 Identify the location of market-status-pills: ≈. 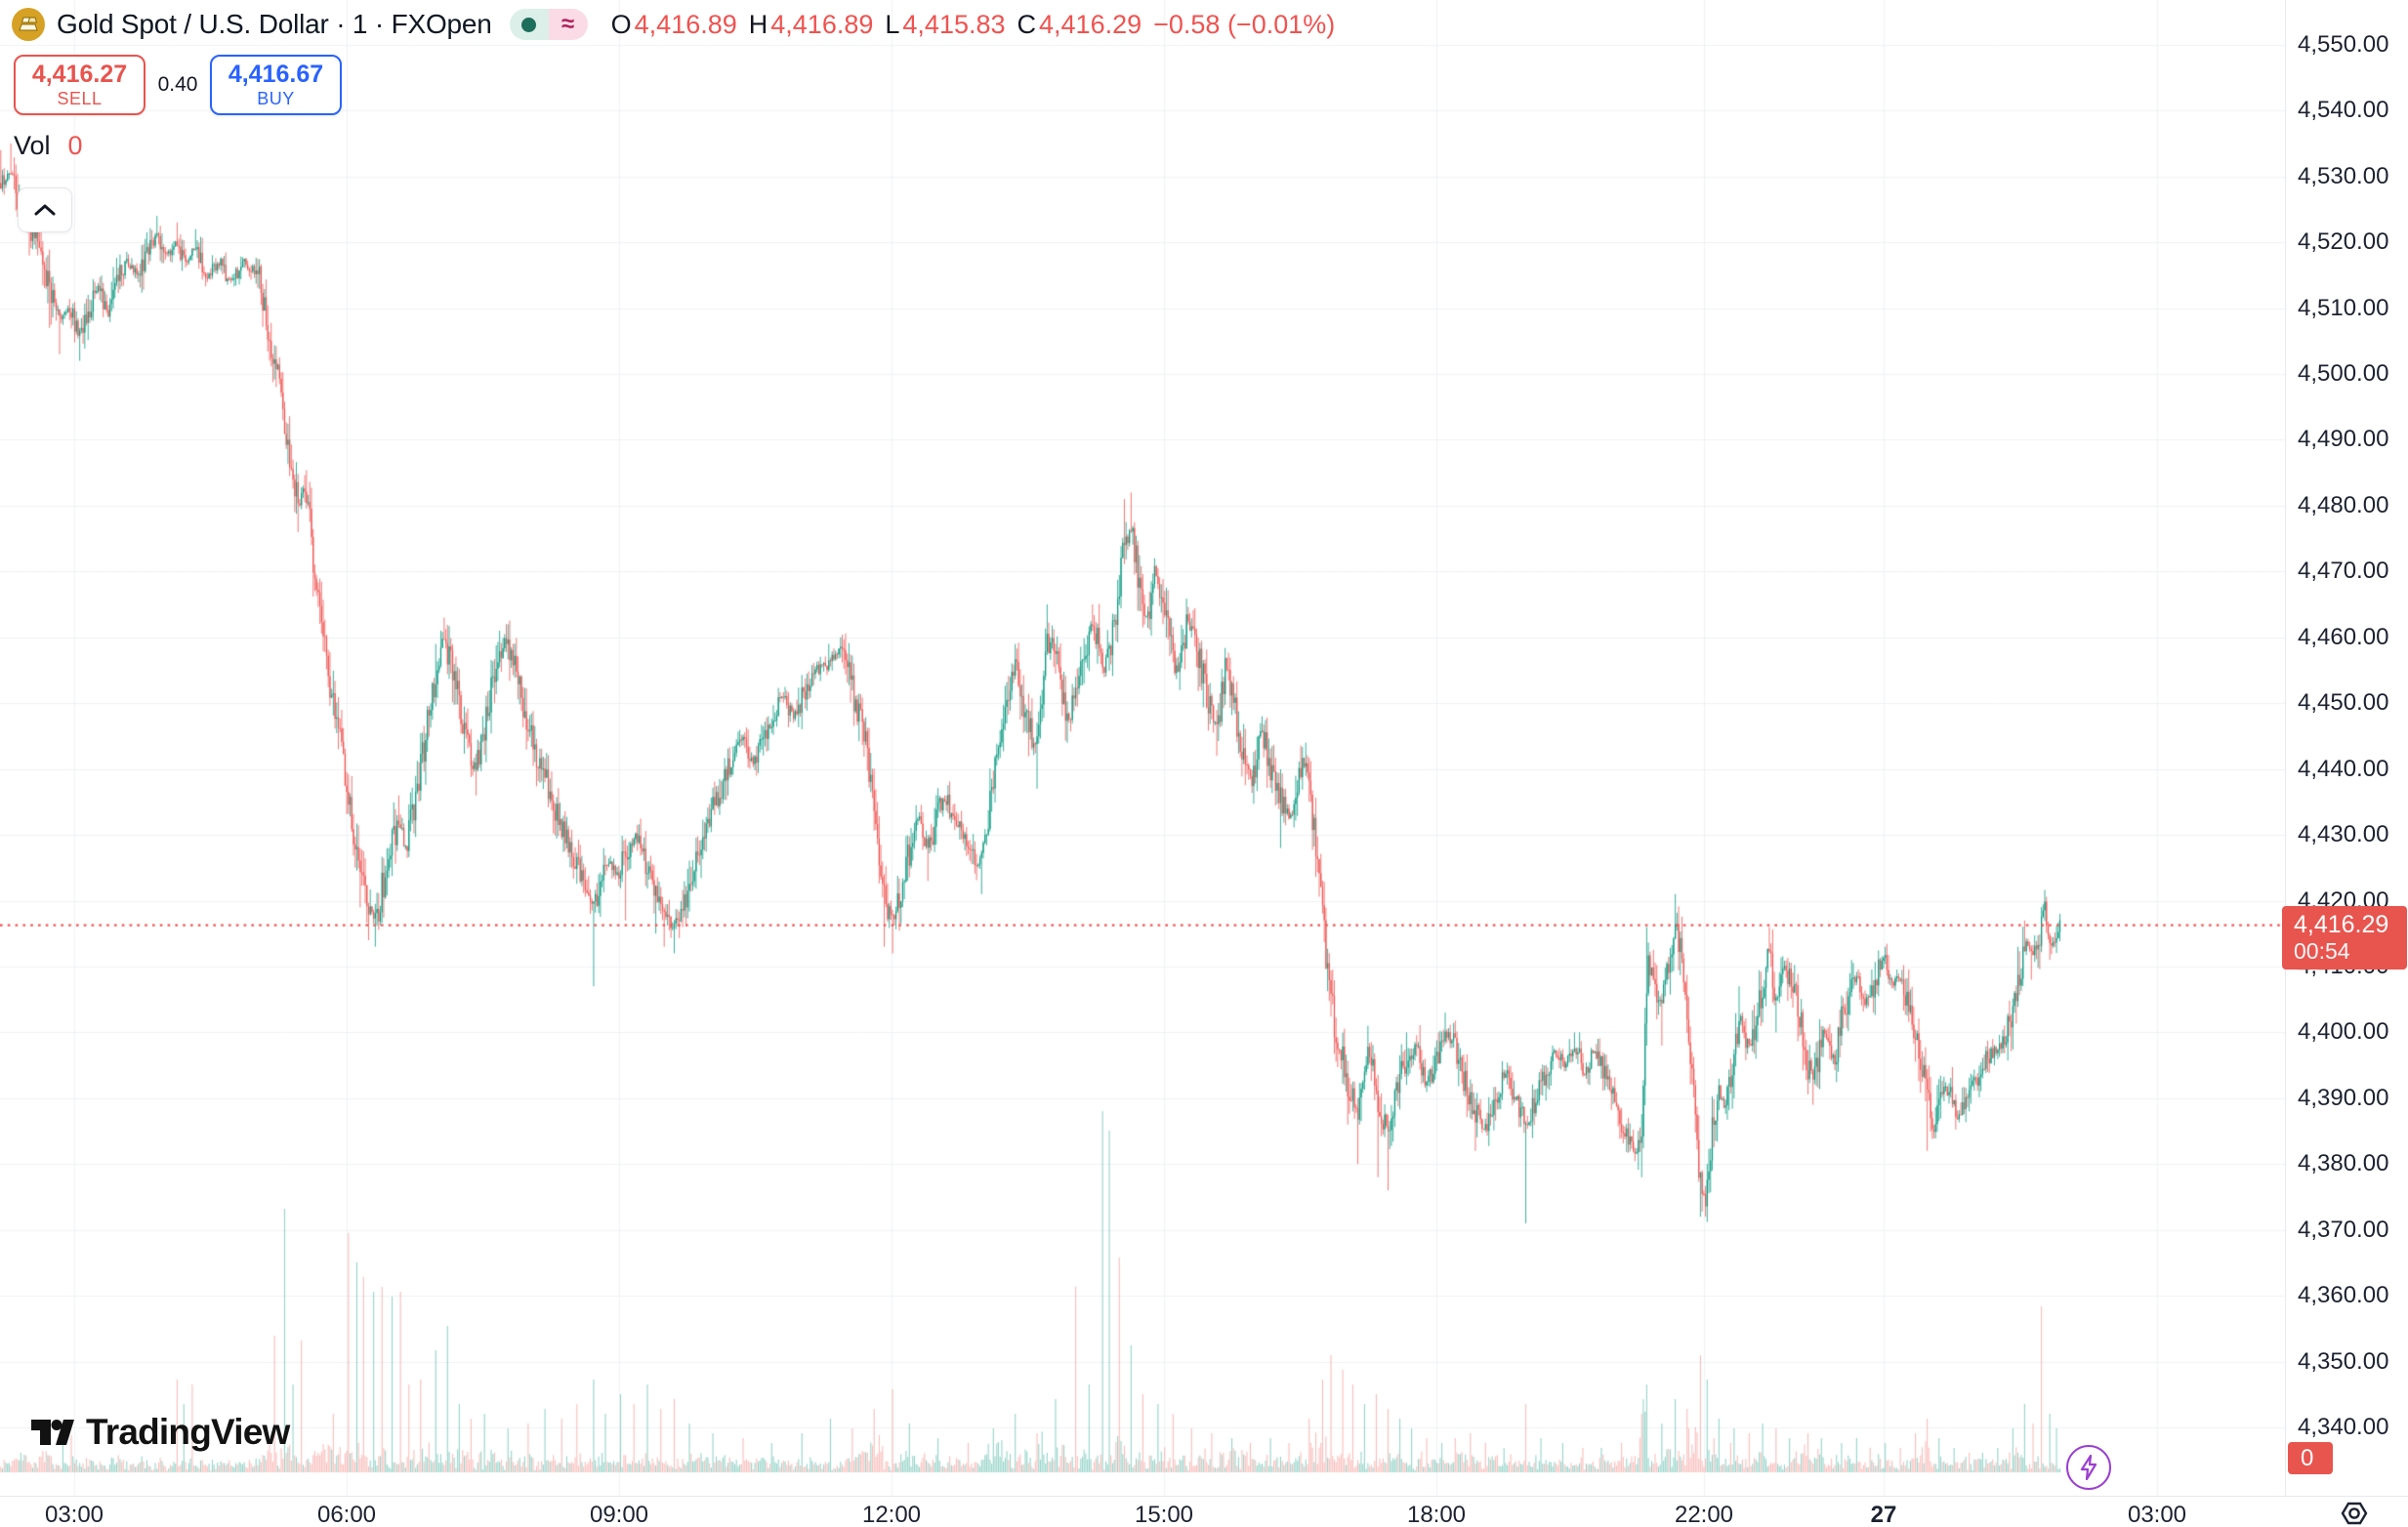
(549, 24).